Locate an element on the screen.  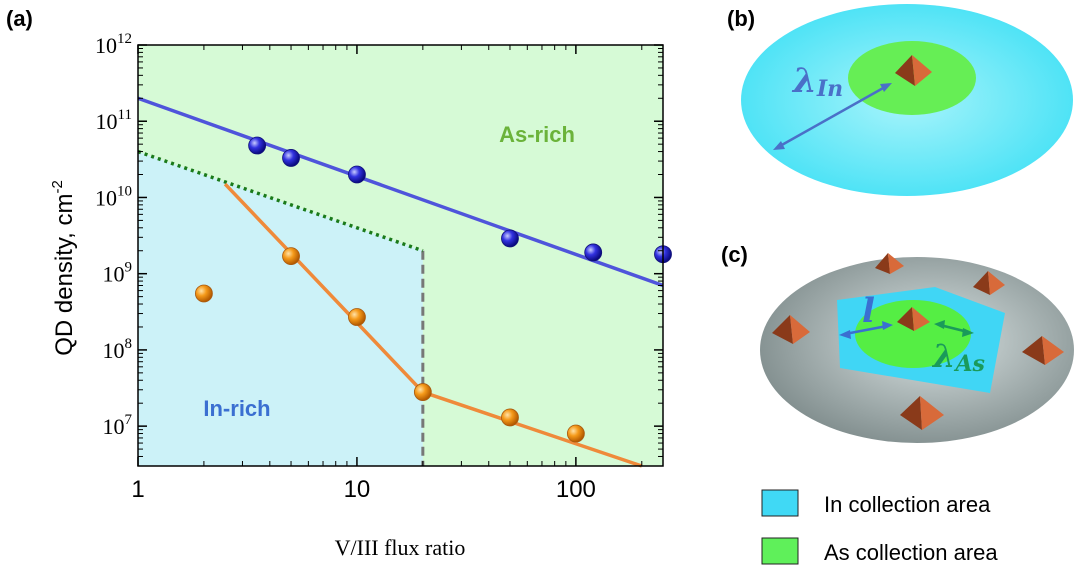
x-tick-label: 10 is located at coordinates (357, 489).